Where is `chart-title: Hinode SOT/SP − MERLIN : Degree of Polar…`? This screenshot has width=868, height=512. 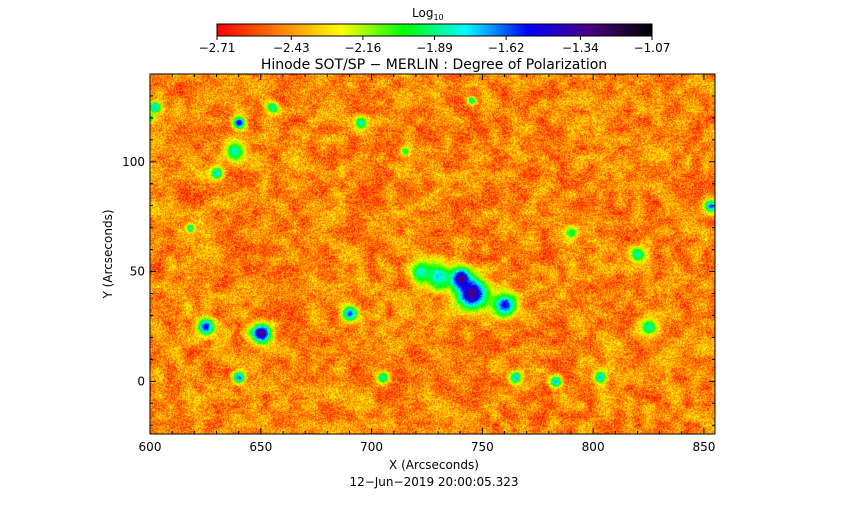 chart-title: Hinode SOT/SP − MERLIN : Degree of Polar… is located at coordinates (434, 65).